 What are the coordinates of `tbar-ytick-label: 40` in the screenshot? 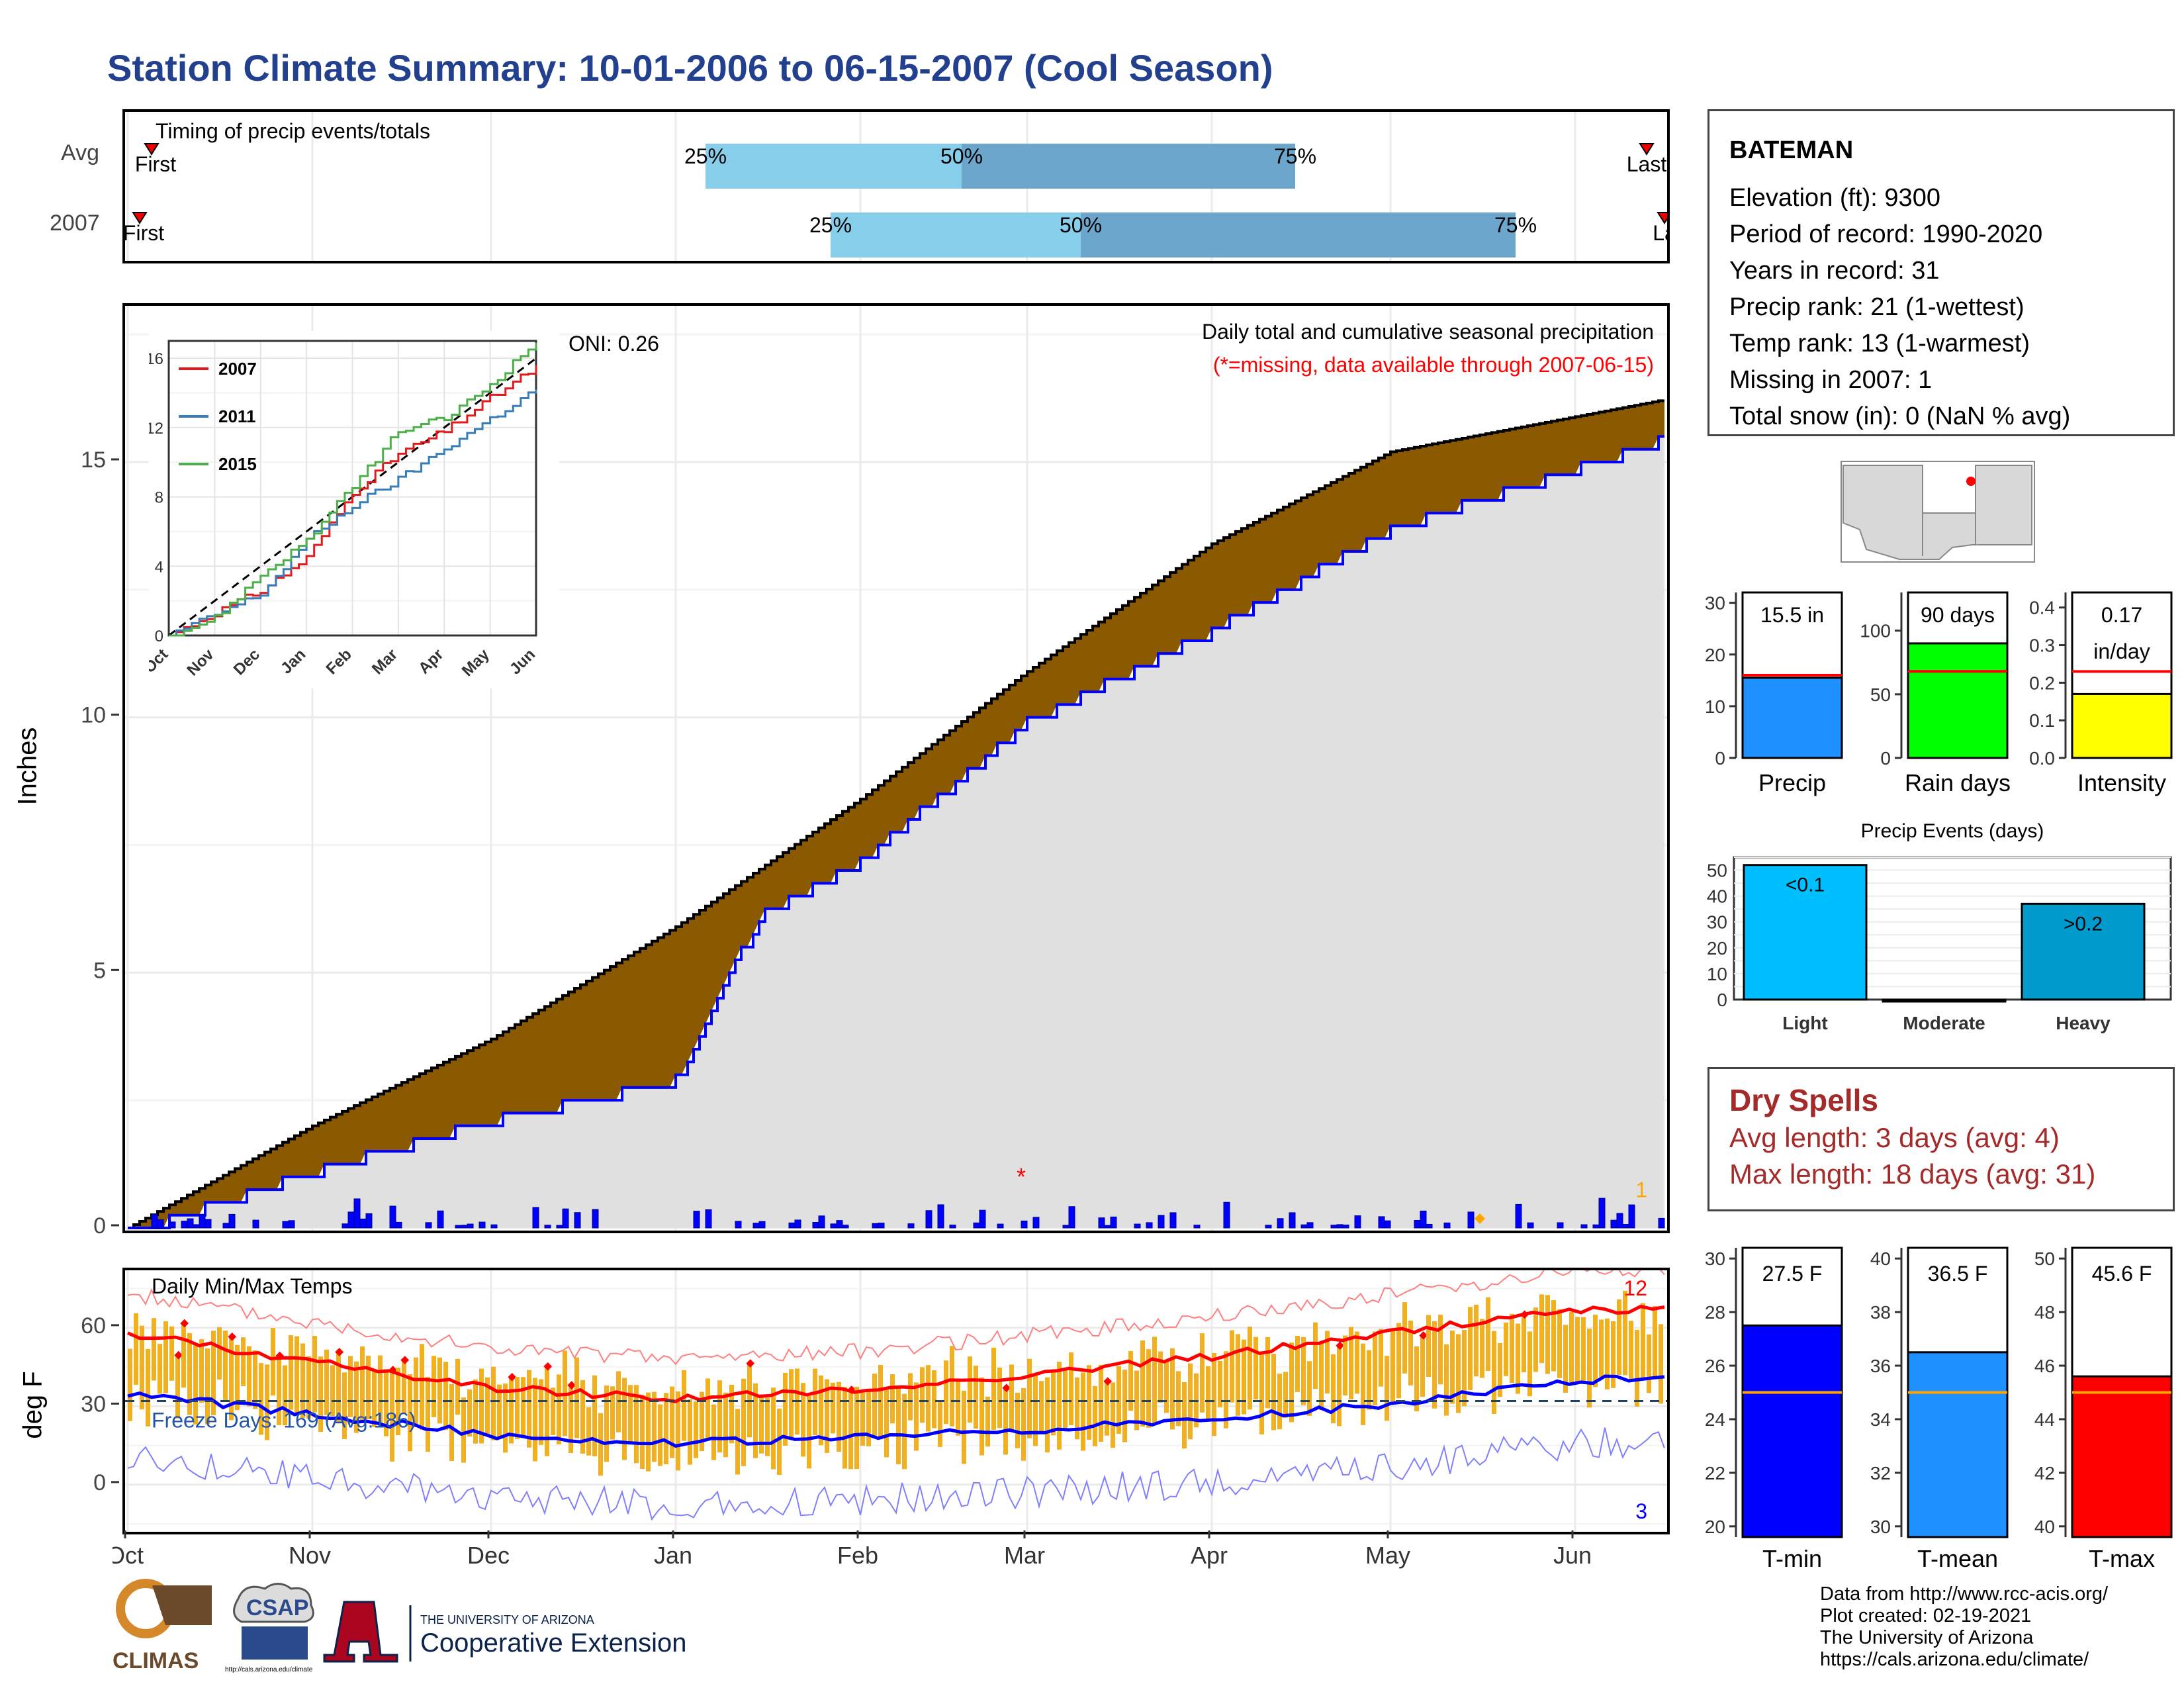 It's located at (1880, 1258).